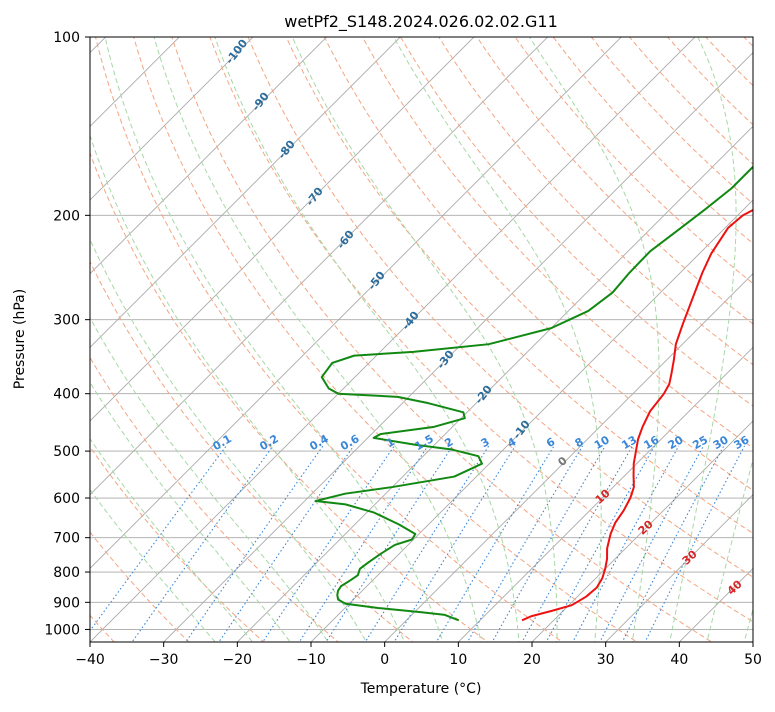  What do you see at coordinates (679, 660) in the screenshot?
I see `x-tick-label: 40` at bounding box center [679, 660].